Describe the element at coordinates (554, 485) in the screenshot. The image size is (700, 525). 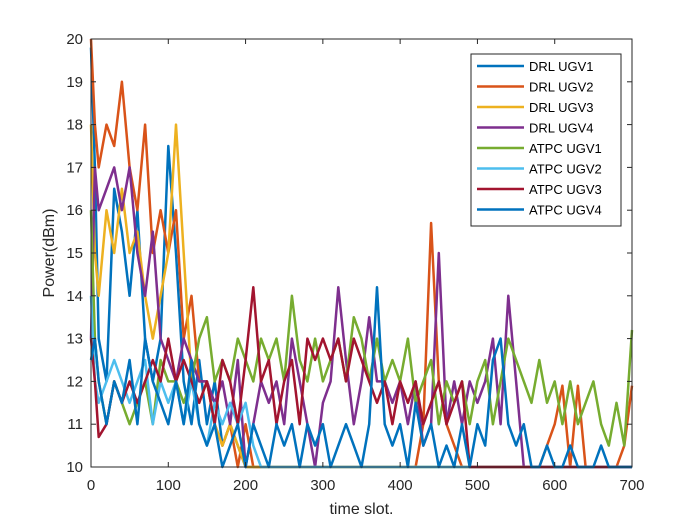
I see `x-tick-label: 600` at that location.